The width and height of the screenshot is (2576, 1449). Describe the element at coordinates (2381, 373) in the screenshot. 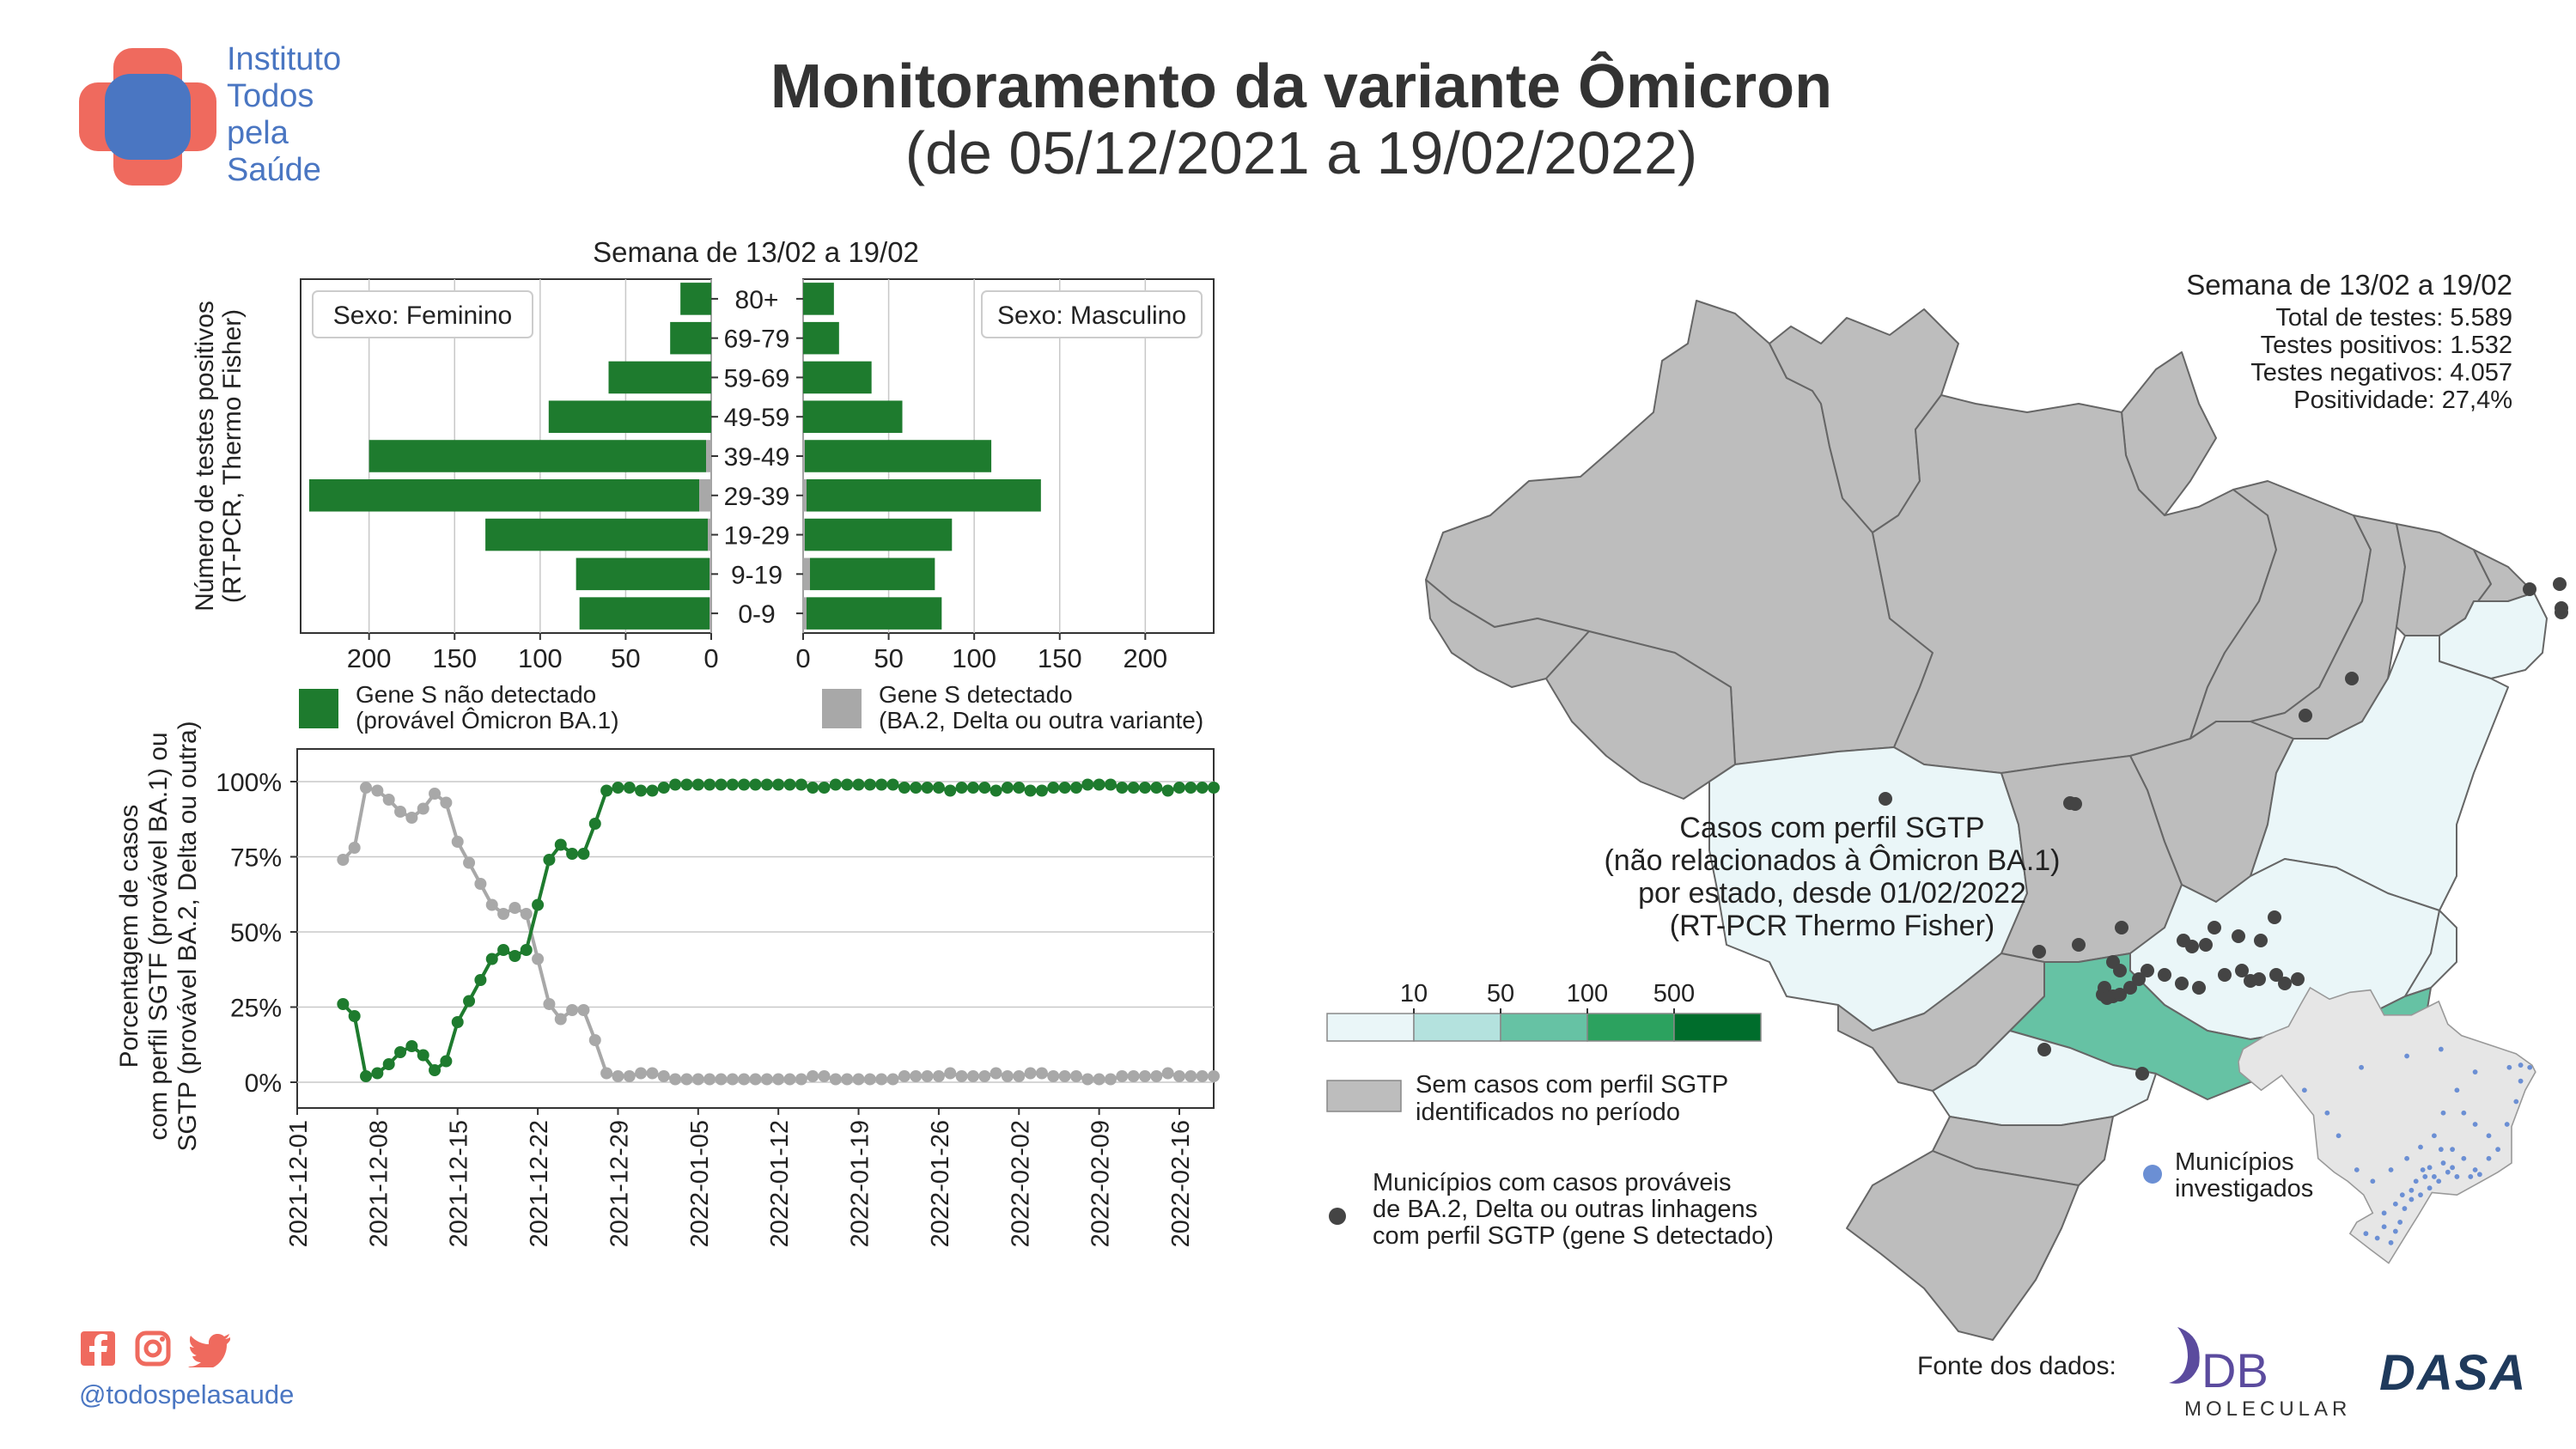

I see `stat-line: Testes negativos: 4.057` at that location.